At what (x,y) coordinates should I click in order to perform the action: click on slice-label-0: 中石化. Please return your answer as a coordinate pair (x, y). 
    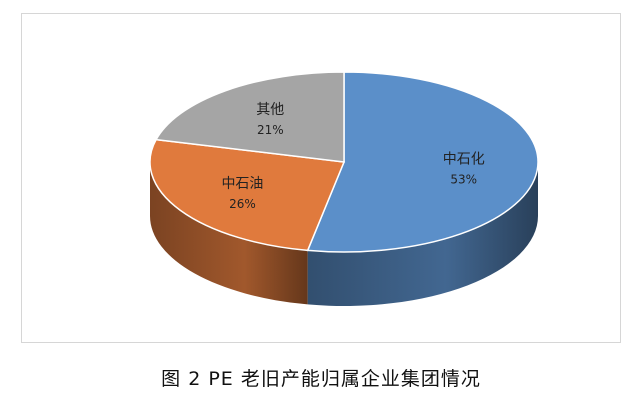
    Looking at the image, I should click on (464, 159).